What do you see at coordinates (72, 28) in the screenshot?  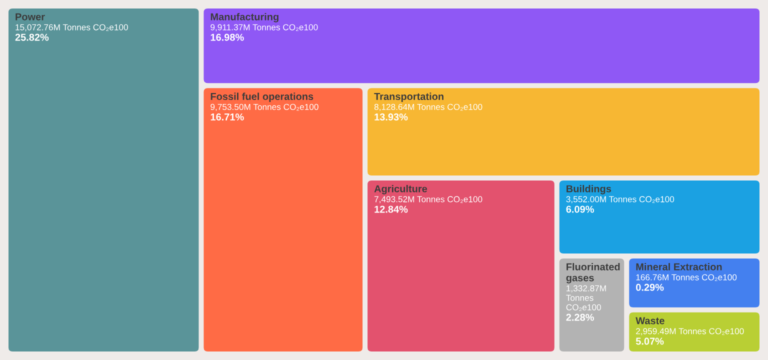 I see `data-label: 15,072.76M Tonnes CO₂e100` at bounding box center [72, 28].